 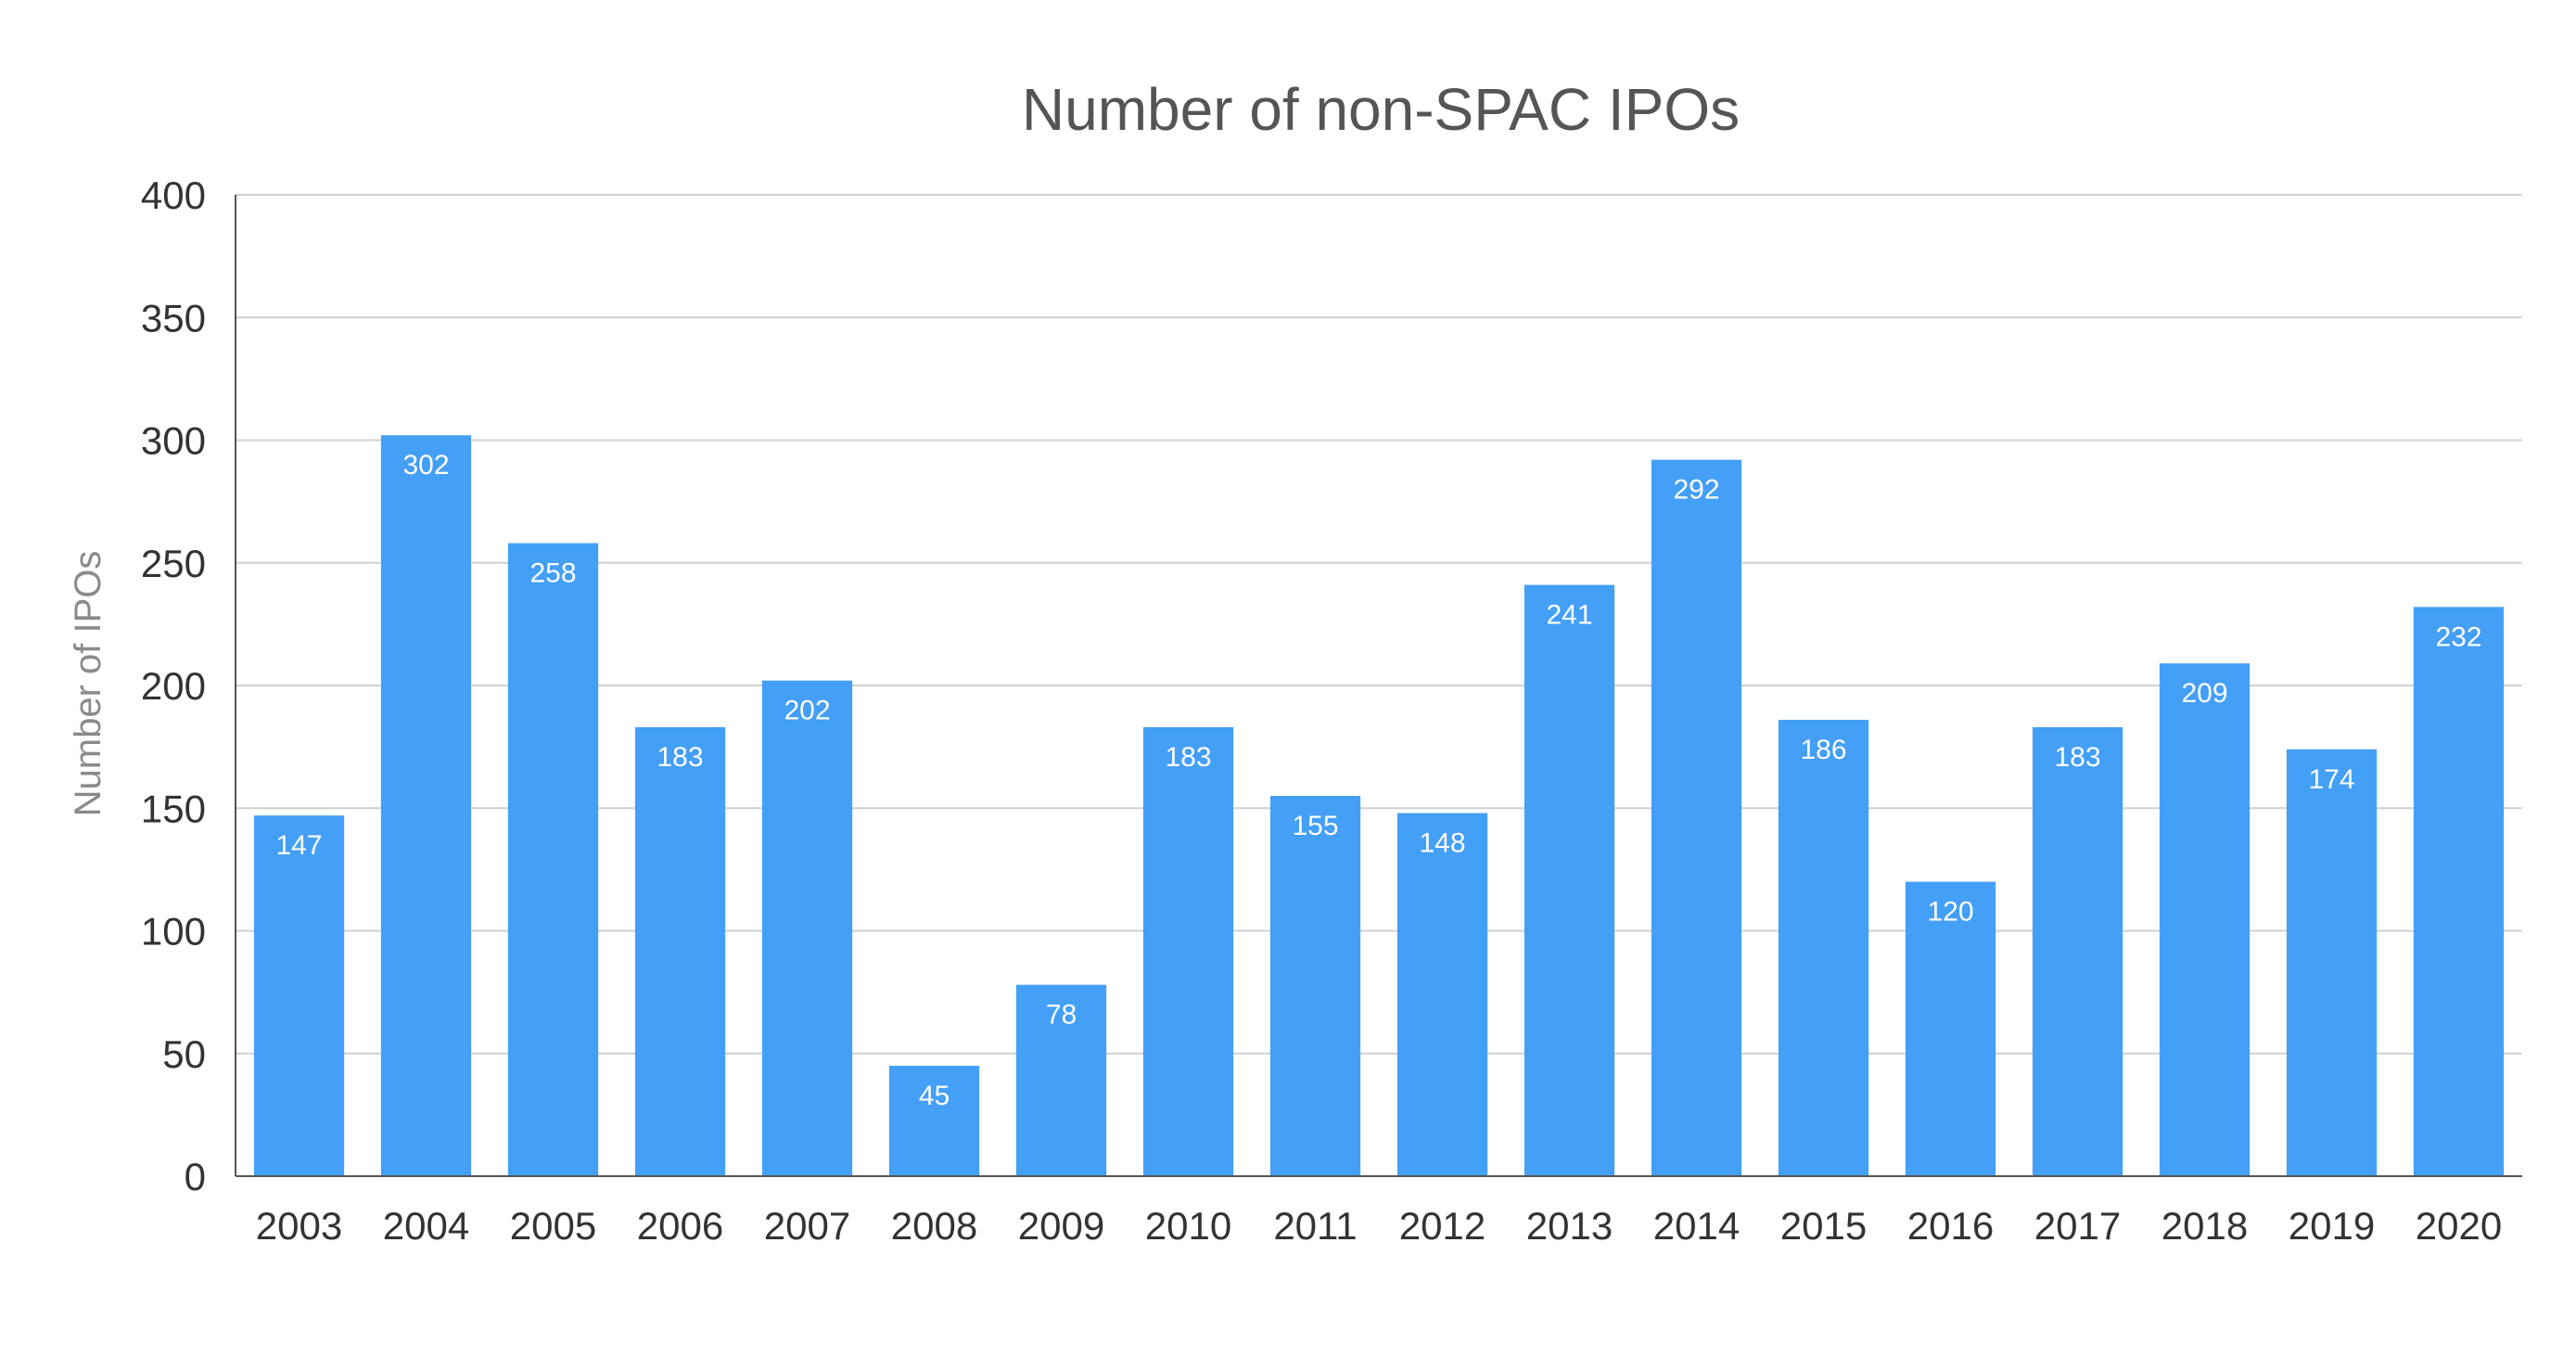 I want to click on y-tick-label: 200, so click(x=173, y=686).